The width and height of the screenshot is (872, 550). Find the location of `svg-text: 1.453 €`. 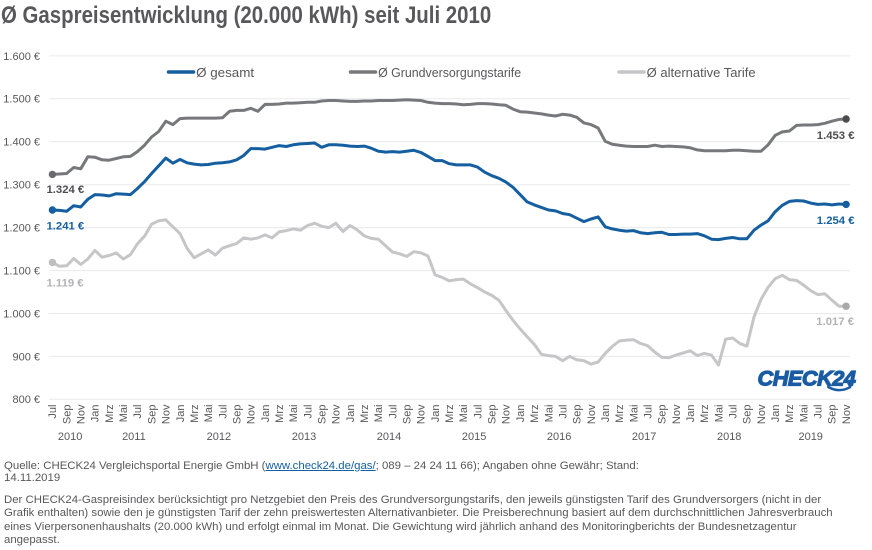

svg-text: 1.453 € is located at coordinates (836, 136).